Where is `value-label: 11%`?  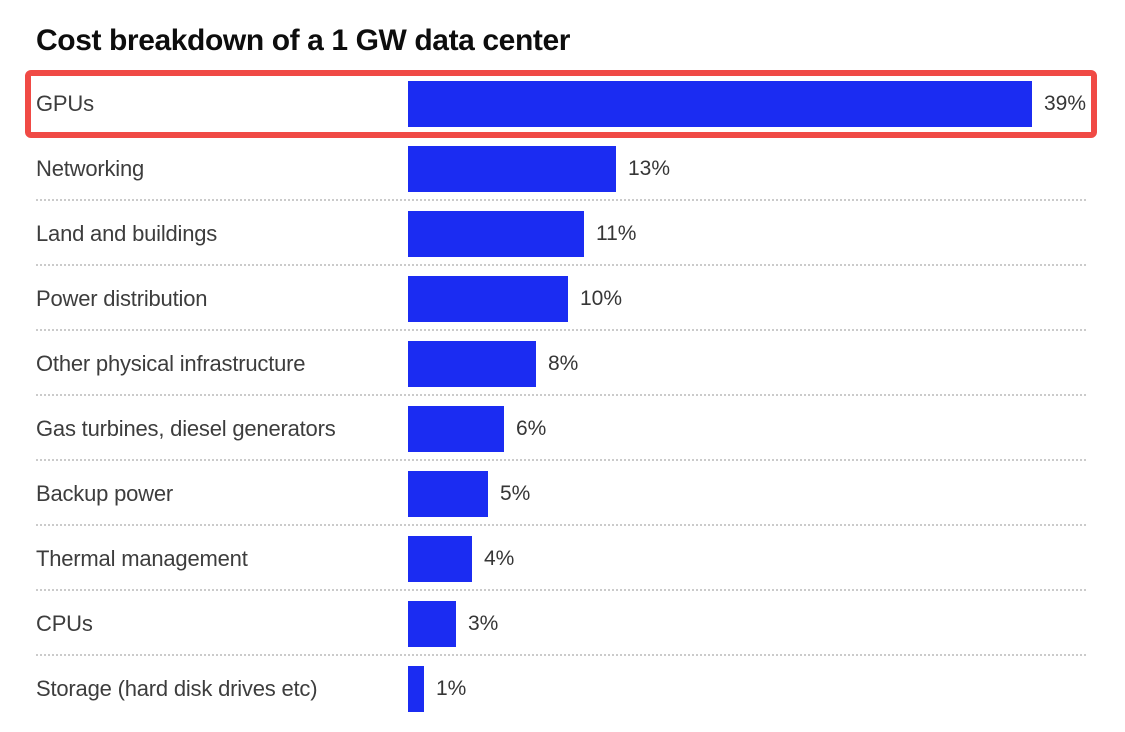
value-label: 11% is located at coordinates (616, 233).